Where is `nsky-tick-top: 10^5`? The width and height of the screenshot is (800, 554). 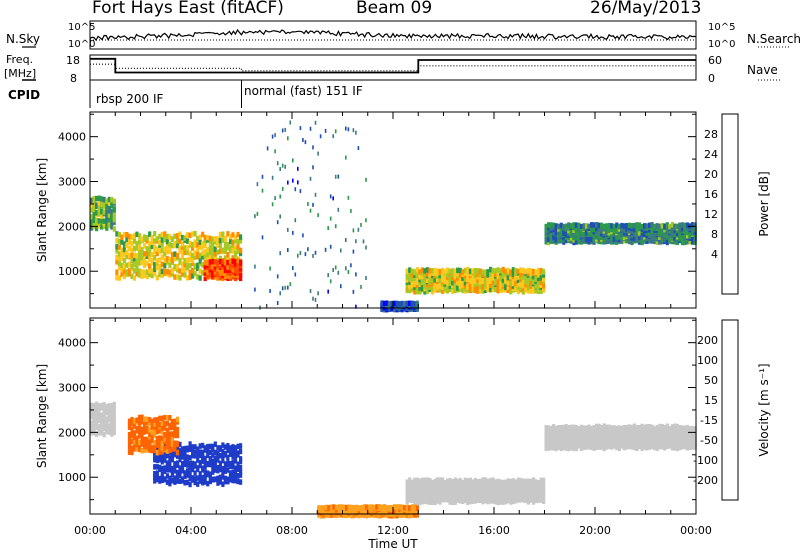 nsky-tick-top: 10^5 is located at coordinates (81, 27).